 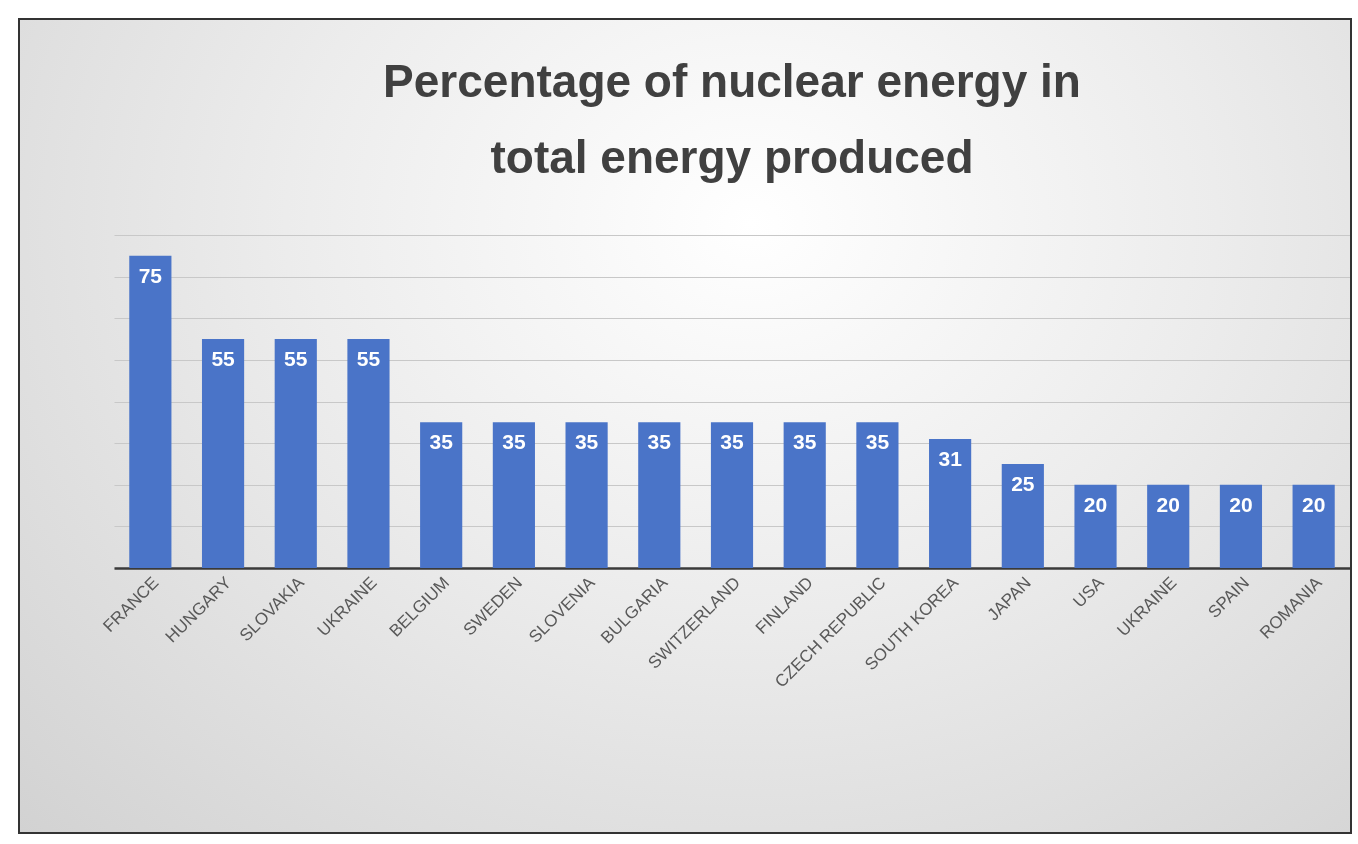 What do you see at coordinates (150, 275) in the screenshot?
I see `data-label: 75` at bounding box center [150, 275].